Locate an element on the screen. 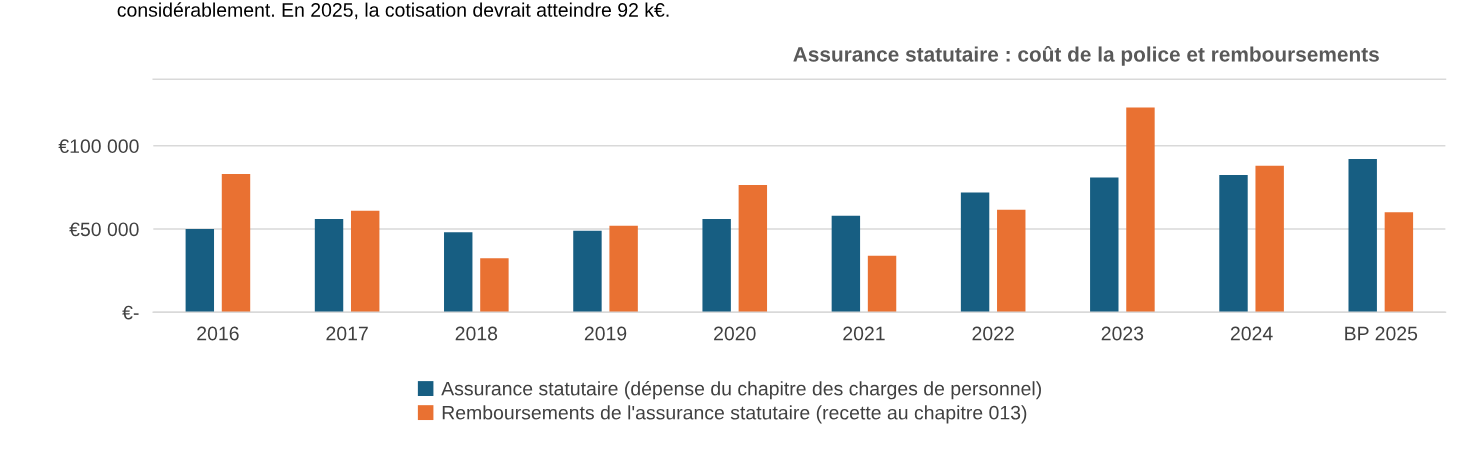  x-tick-label: 2020 is located at coordinates (735, 333).